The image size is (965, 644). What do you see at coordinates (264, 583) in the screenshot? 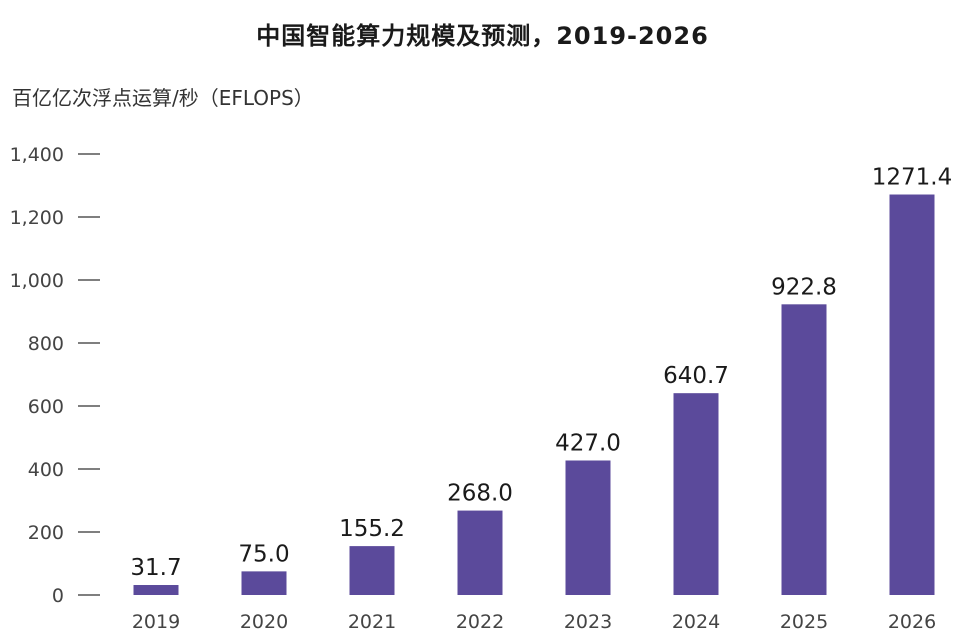
I see `bar-2020` at bounding box center [264, 583].